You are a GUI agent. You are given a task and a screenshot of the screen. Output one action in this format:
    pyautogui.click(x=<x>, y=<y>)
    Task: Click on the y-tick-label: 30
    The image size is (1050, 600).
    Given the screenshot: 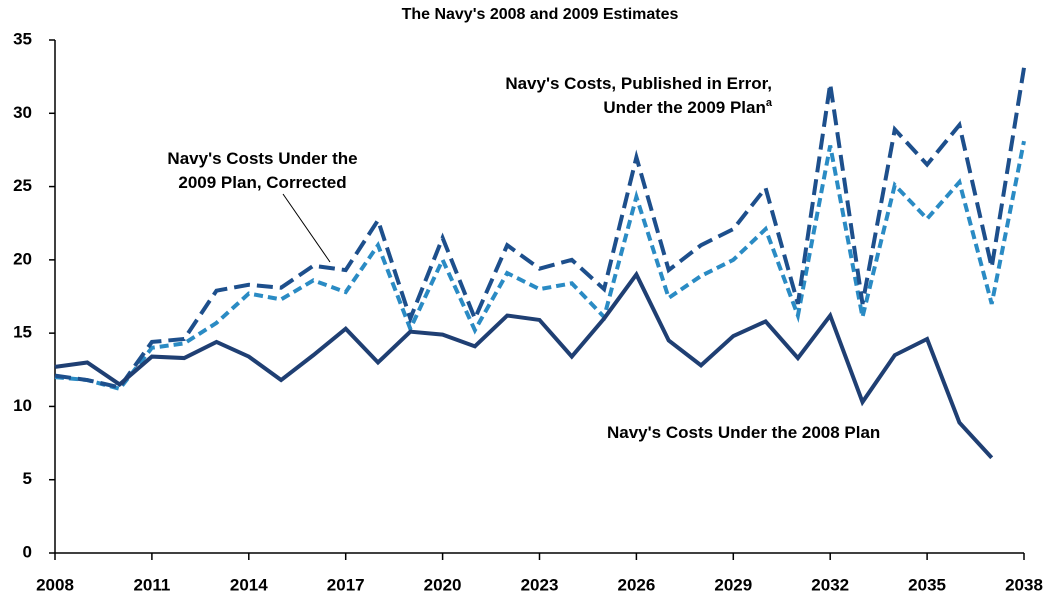 What is the action you would take?
    pyautogui.click(x=22, y=112)
    